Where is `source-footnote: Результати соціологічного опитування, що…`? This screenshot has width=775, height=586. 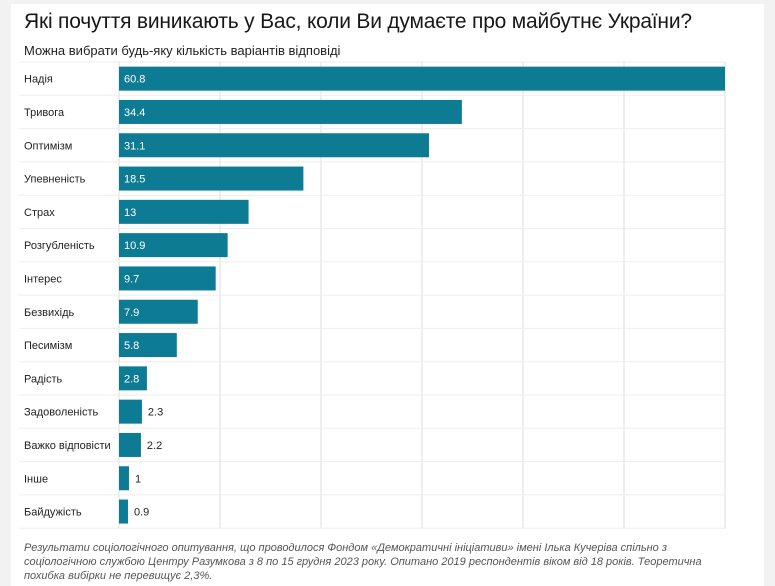
source-footnote: Результати соціологічного опитування, що… is located at coordinates (363, 562).